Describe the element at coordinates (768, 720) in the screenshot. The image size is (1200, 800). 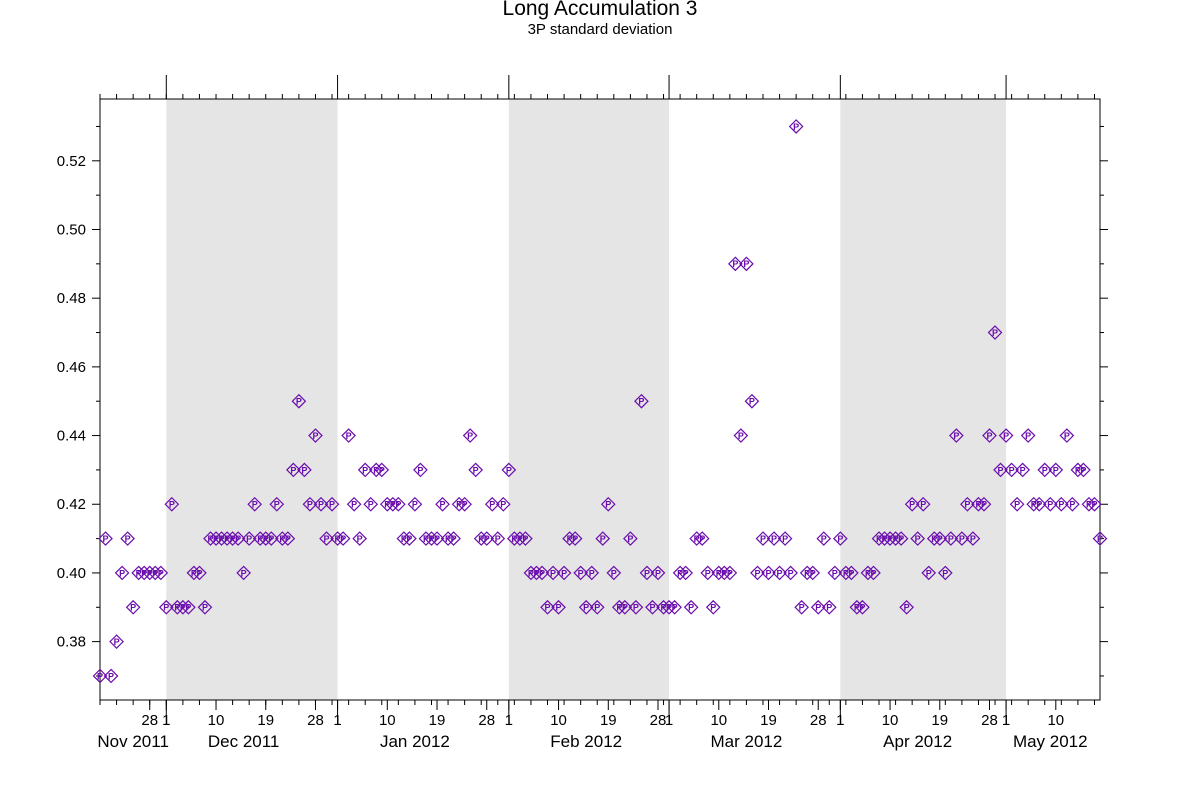
I see `x-day-label: 19` at that location.